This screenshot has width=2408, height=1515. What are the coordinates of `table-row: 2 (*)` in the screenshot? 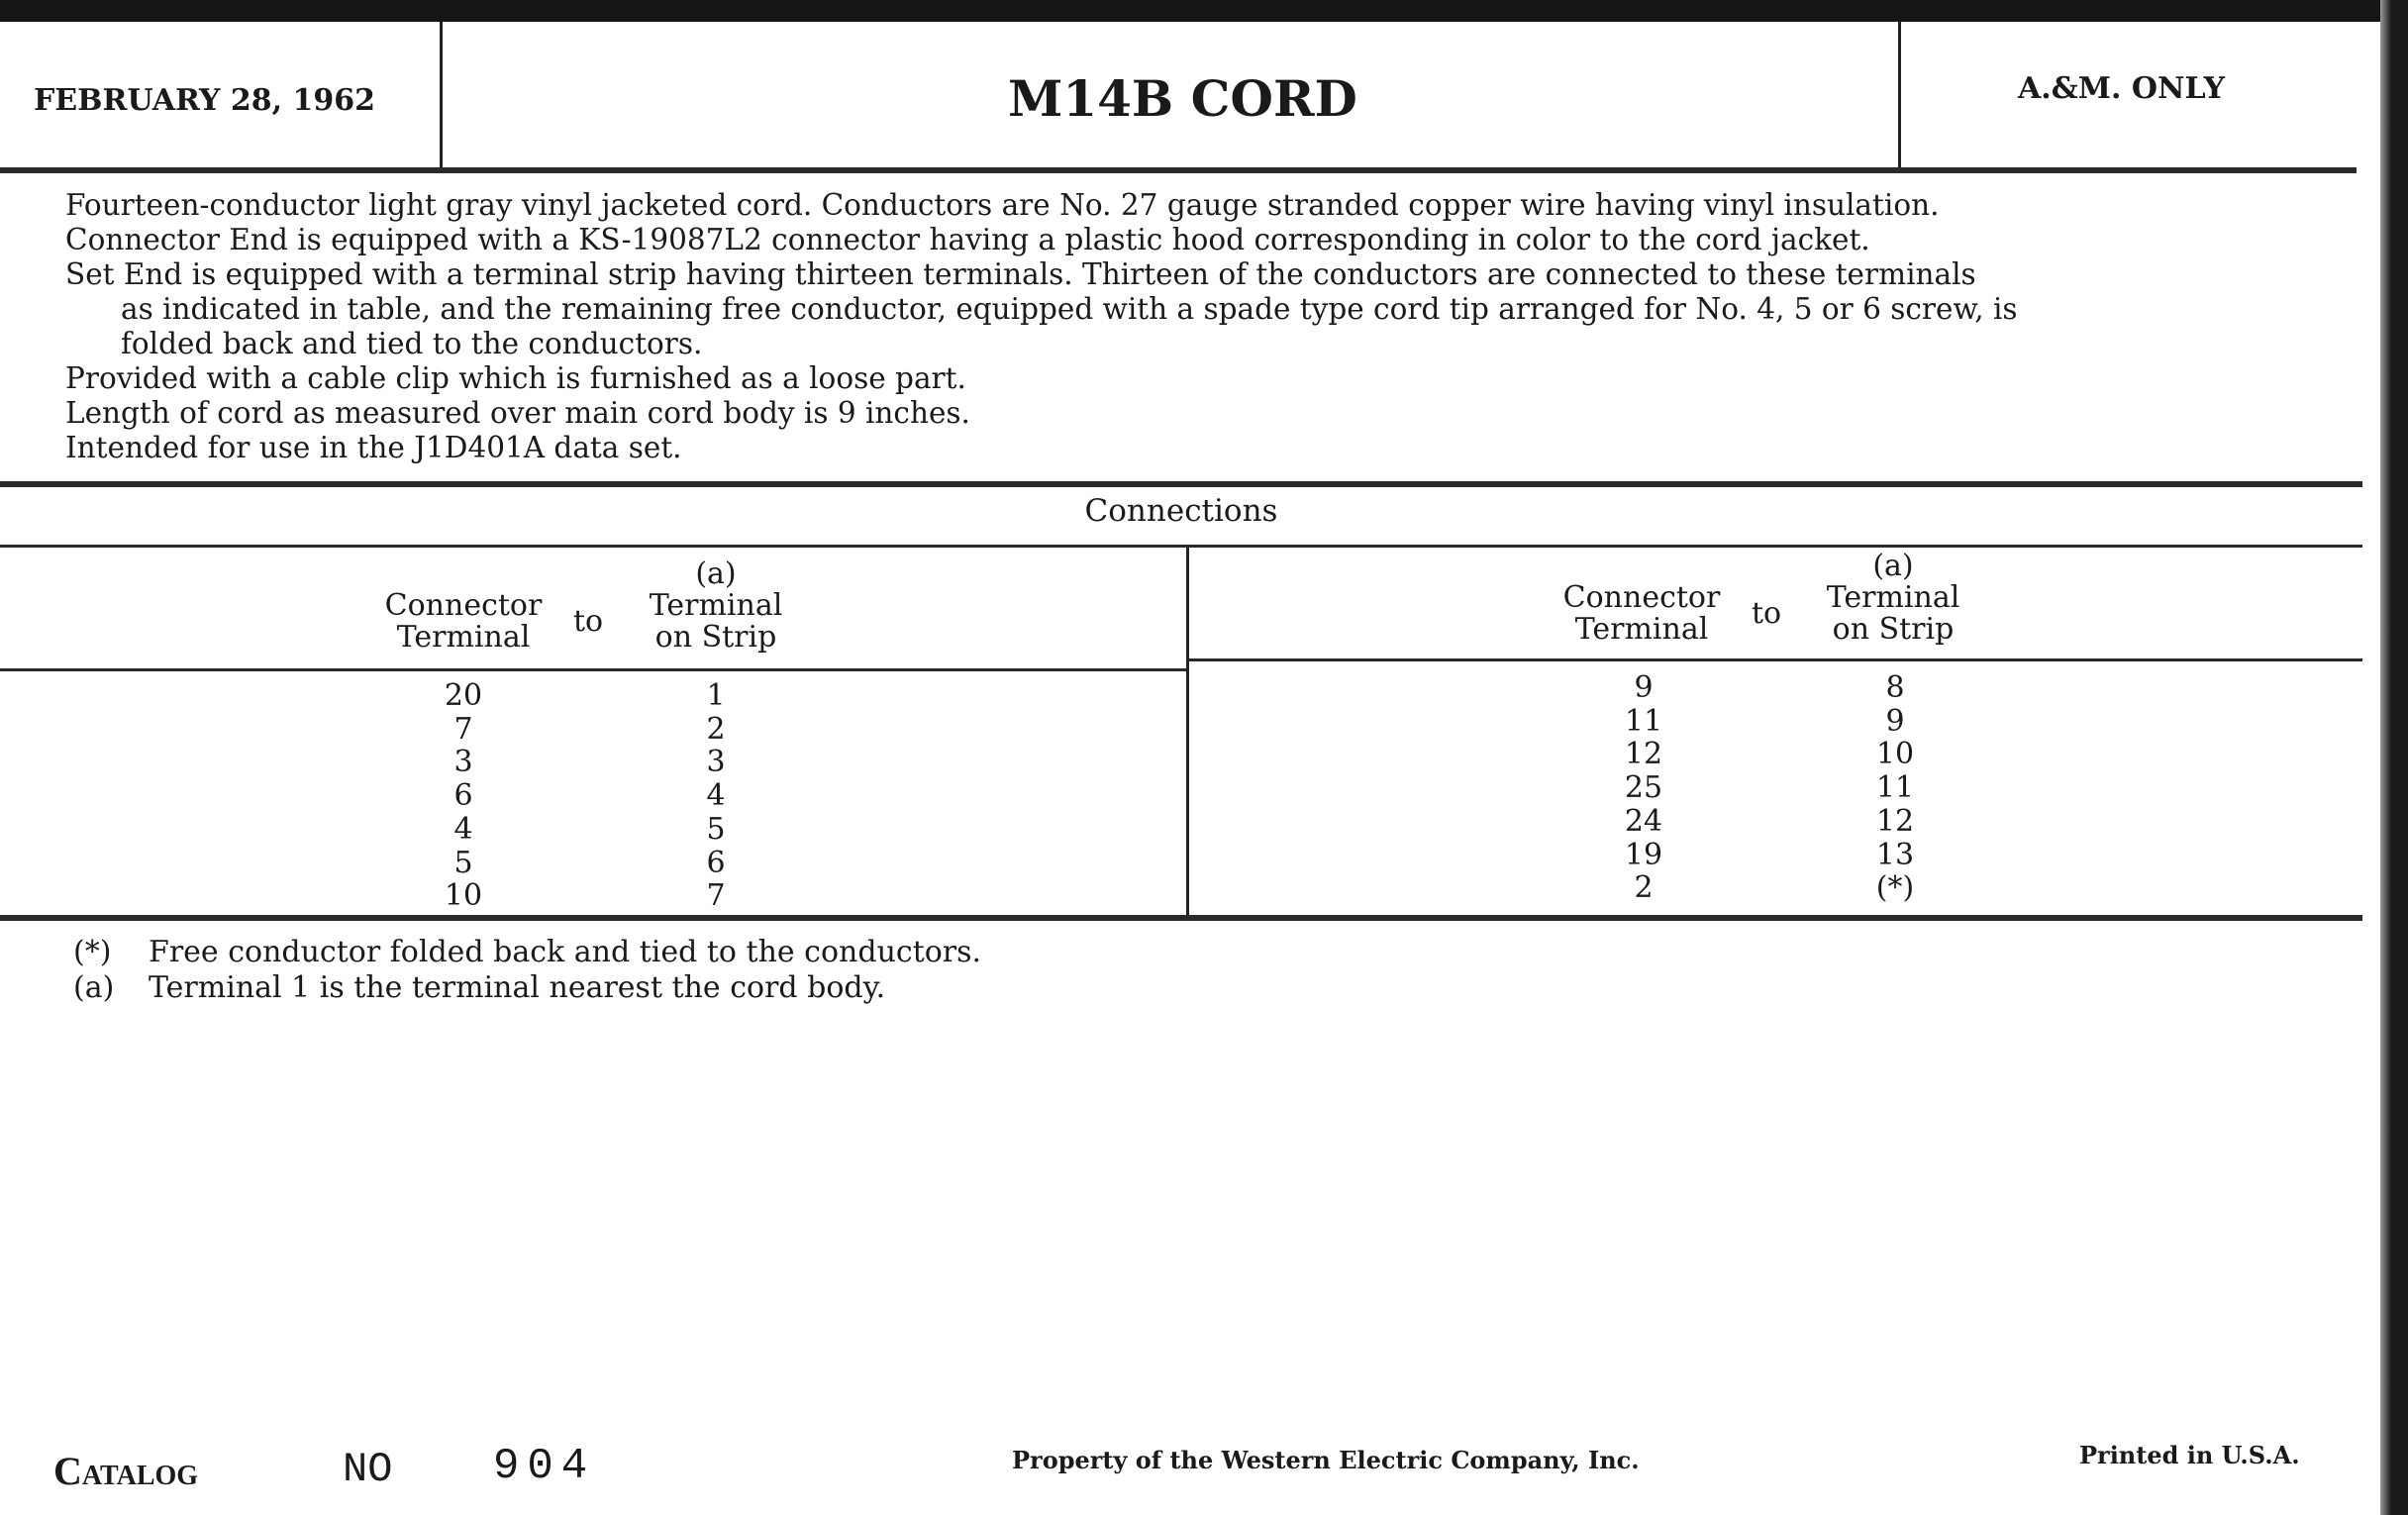 It's located at (1769, 888).